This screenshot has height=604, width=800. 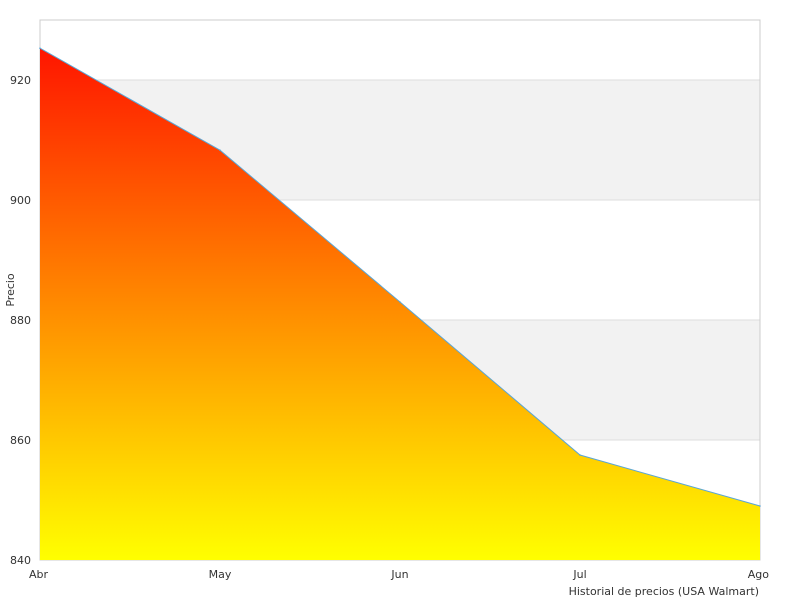 I want to click on x-tick-label: Jul, so click(x=579, y=574).